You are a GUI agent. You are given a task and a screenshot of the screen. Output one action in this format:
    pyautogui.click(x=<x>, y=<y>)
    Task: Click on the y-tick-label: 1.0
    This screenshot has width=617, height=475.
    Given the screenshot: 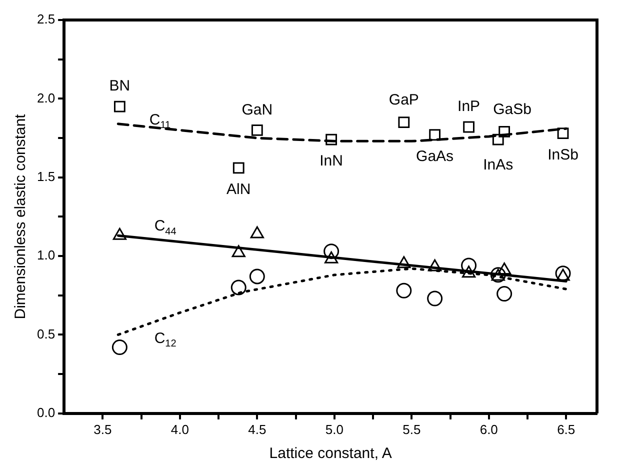 What is the action you would take?
    pyautogui.click(x=46, y=255)
    